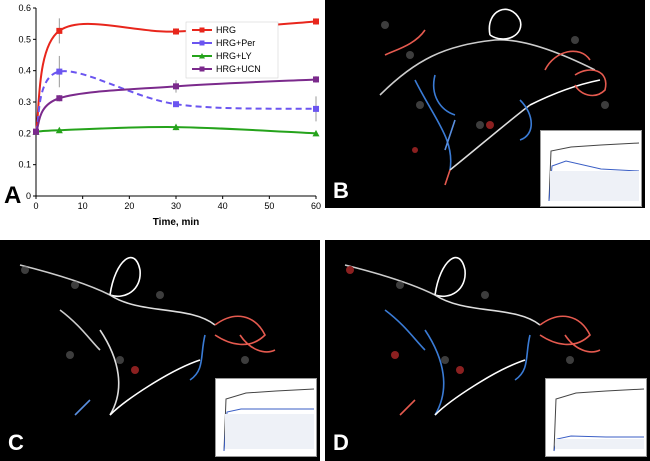  What do you see at coordinates (591, 168) in the screenshot?
I see `inset-plot-b` at bounding box center [591, 168].